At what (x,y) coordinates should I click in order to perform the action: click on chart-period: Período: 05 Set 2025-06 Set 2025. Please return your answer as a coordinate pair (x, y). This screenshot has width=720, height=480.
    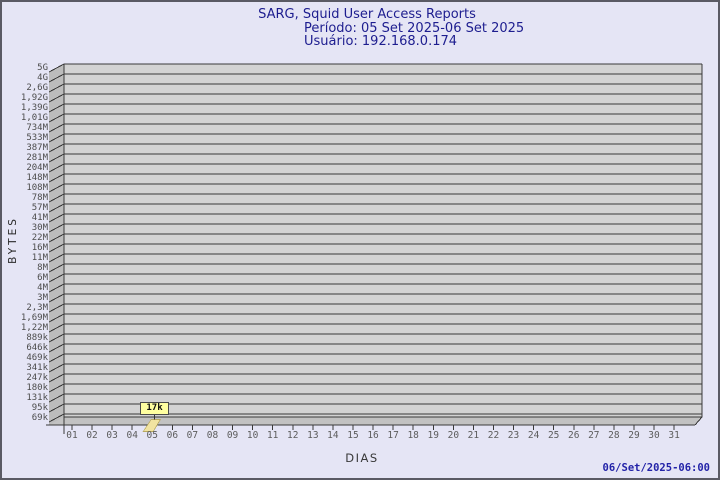
    Looking at the image, I should click on (414, 28).